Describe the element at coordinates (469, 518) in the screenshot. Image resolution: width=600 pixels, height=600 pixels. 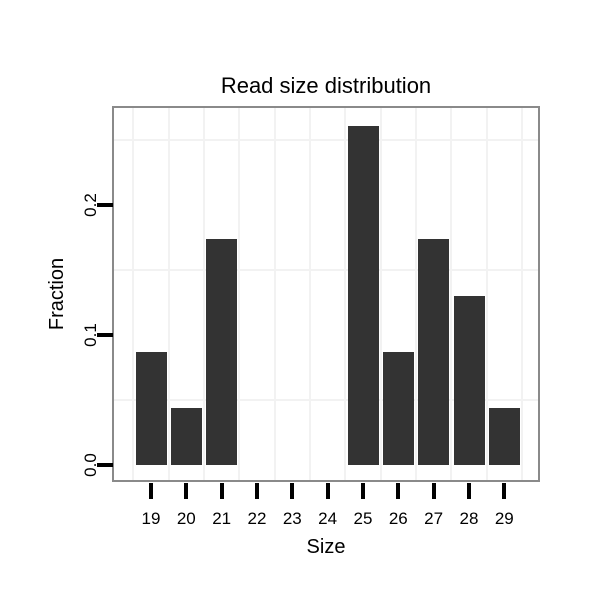
I see `x-tick-label: 28` at that location.